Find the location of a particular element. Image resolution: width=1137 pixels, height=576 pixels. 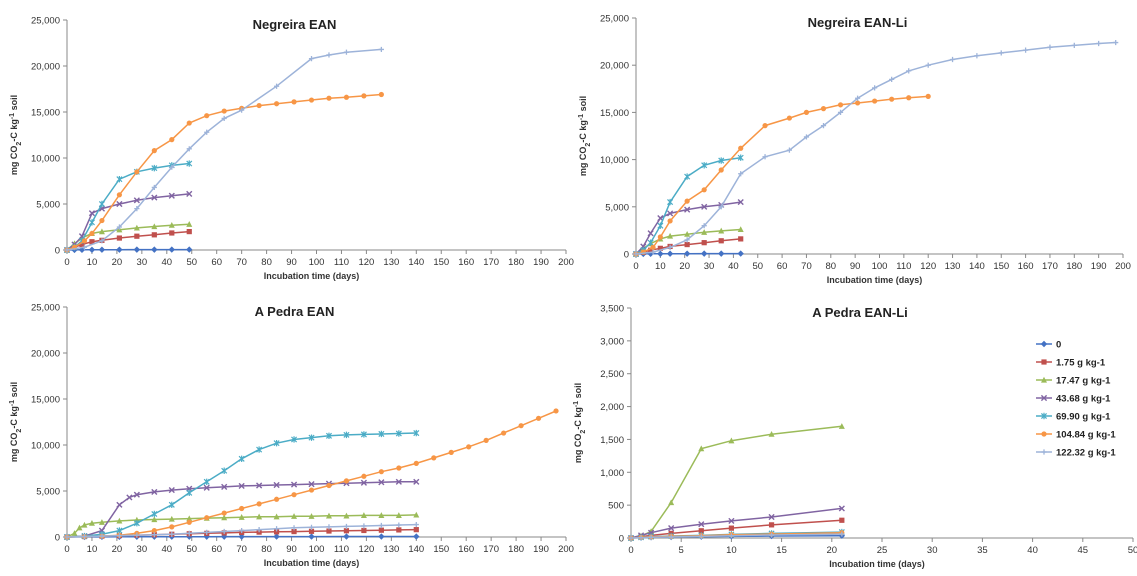

x-axis-label: Incubation time (days) is located at coordinates (877, 564).